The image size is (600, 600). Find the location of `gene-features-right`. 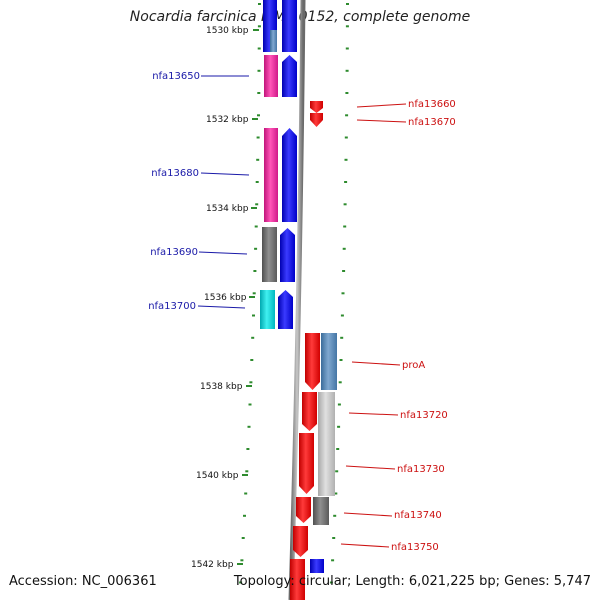

gene-features-right is located at coordinates (313, 350).